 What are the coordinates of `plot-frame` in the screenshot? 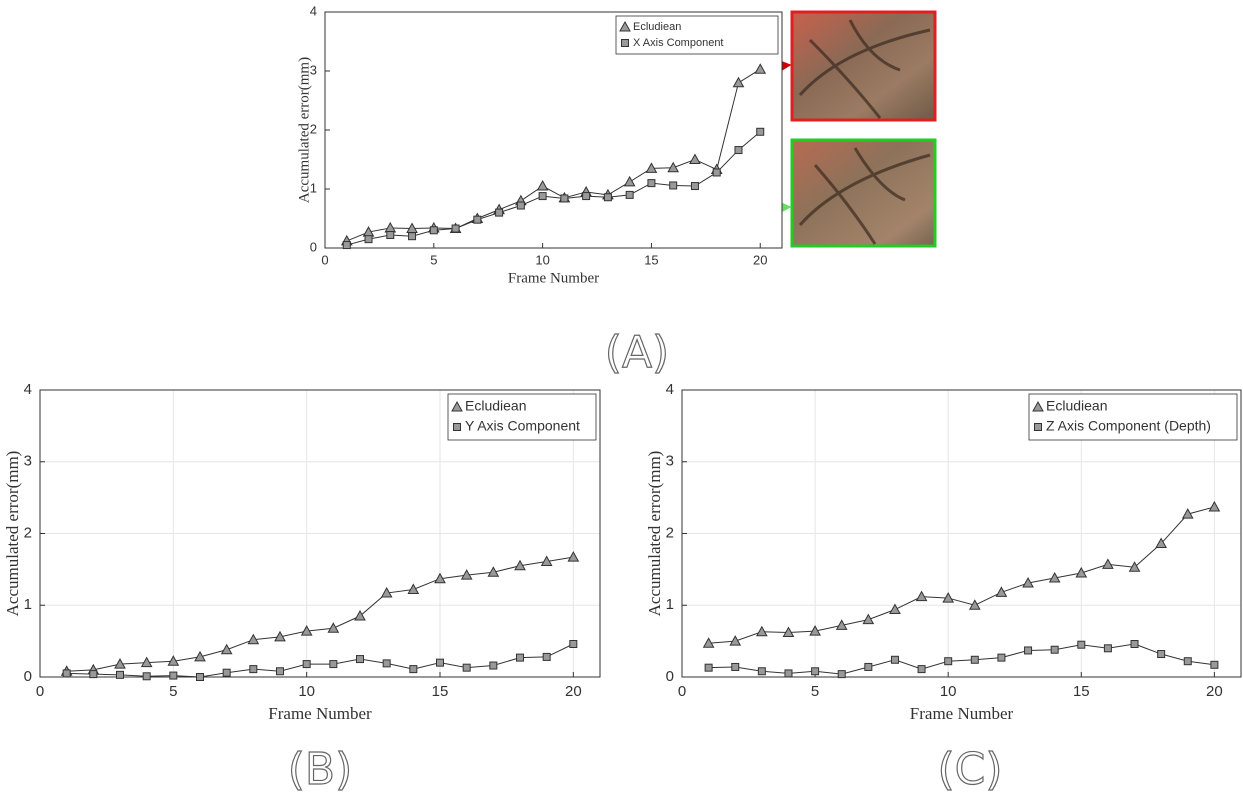 It's located at (553, 130).